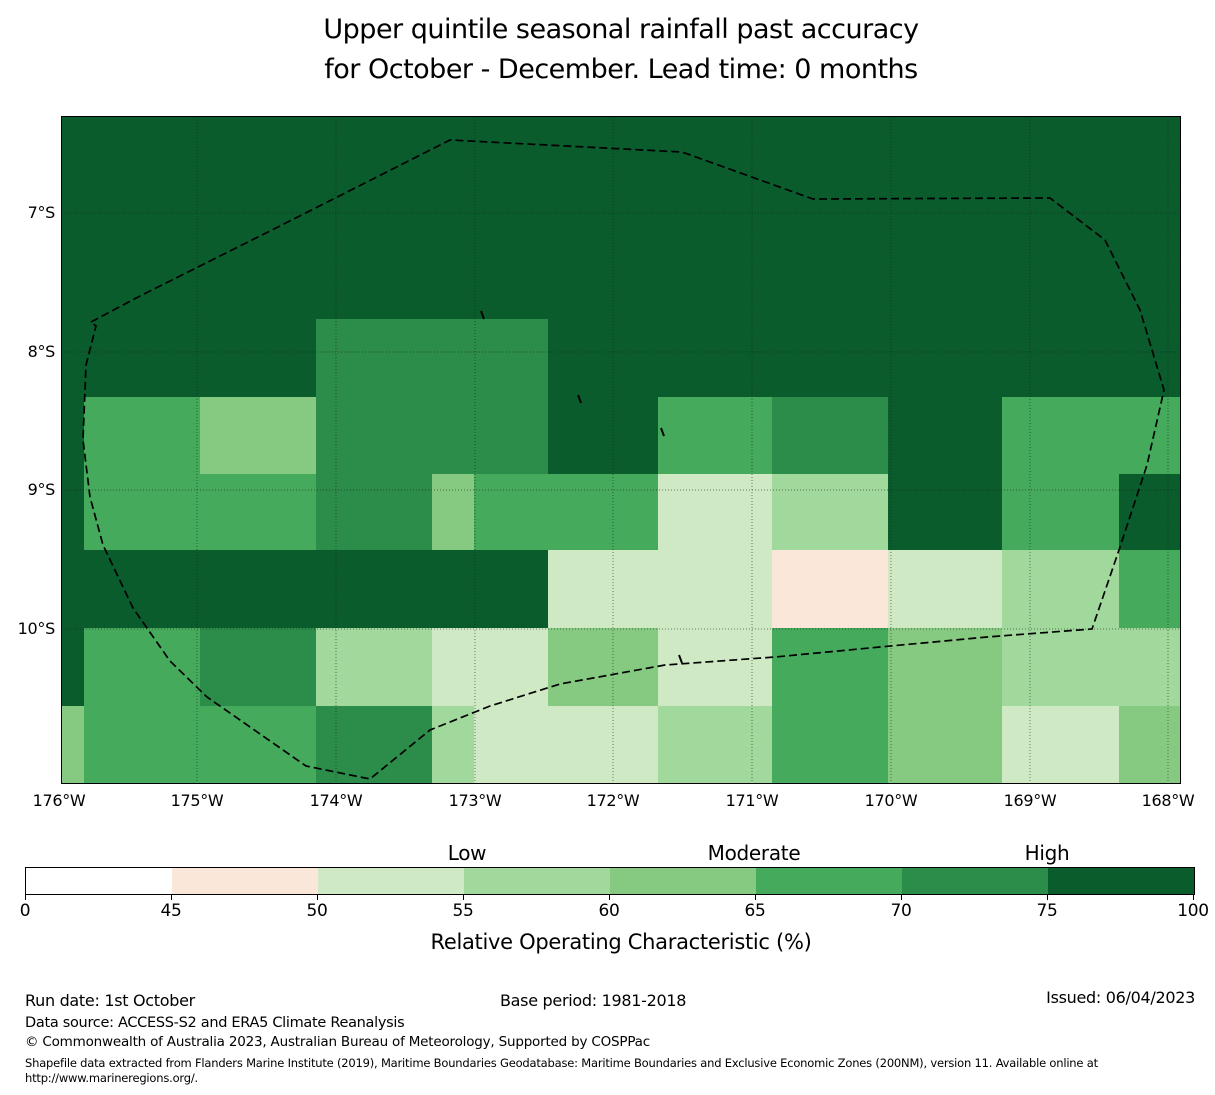  I want to click on issued-date-text: Issued: 06/04/2023, so click(1120, 997).